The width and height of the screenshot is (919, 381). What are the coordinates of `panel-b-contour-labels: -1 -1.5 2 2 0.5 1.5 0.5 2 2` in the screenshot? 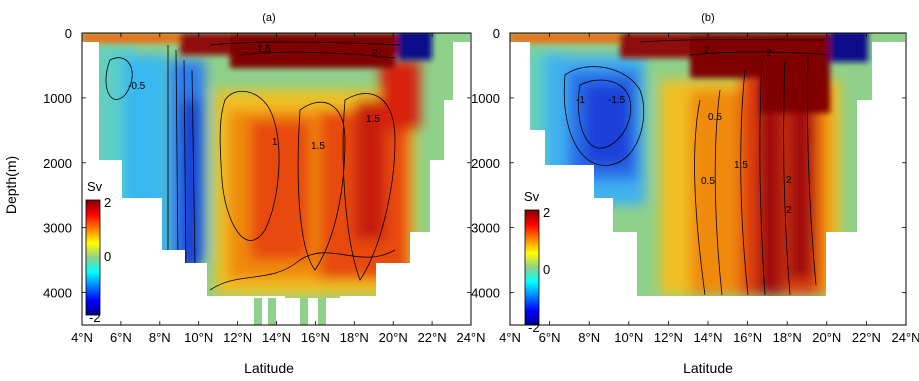 It's located at (684, 130).